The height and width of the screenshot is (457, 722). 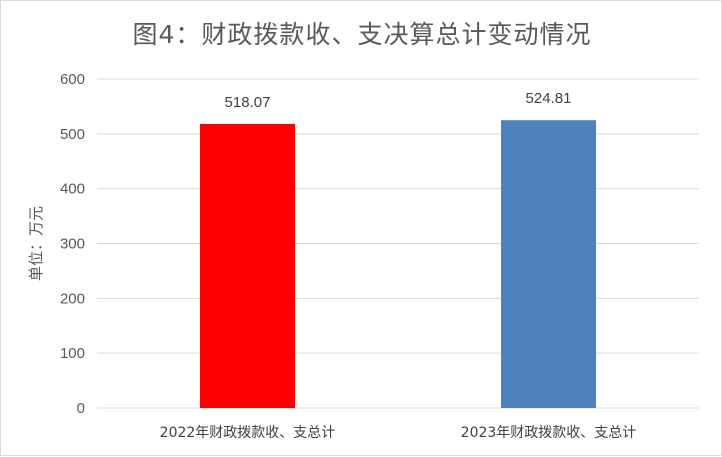 I want to click on y-tick-label: 300, so click(x=72, y=244).